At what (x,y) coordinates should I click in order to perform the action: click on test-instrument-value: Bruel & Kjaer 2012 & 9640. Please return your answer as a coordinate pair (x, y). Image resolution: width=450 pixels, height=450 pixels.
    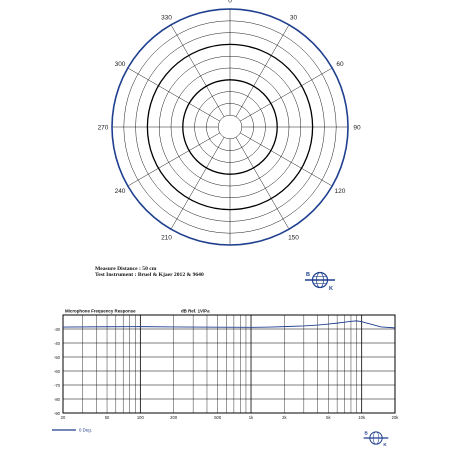
    Looking at the image, I should click on (170, 275).